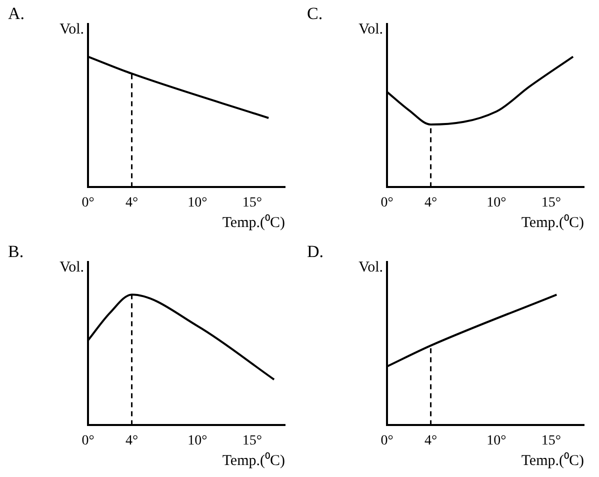 The height and width of the screenshot is (477, 599). I want to click on chart-title: A., so click(16, 13).